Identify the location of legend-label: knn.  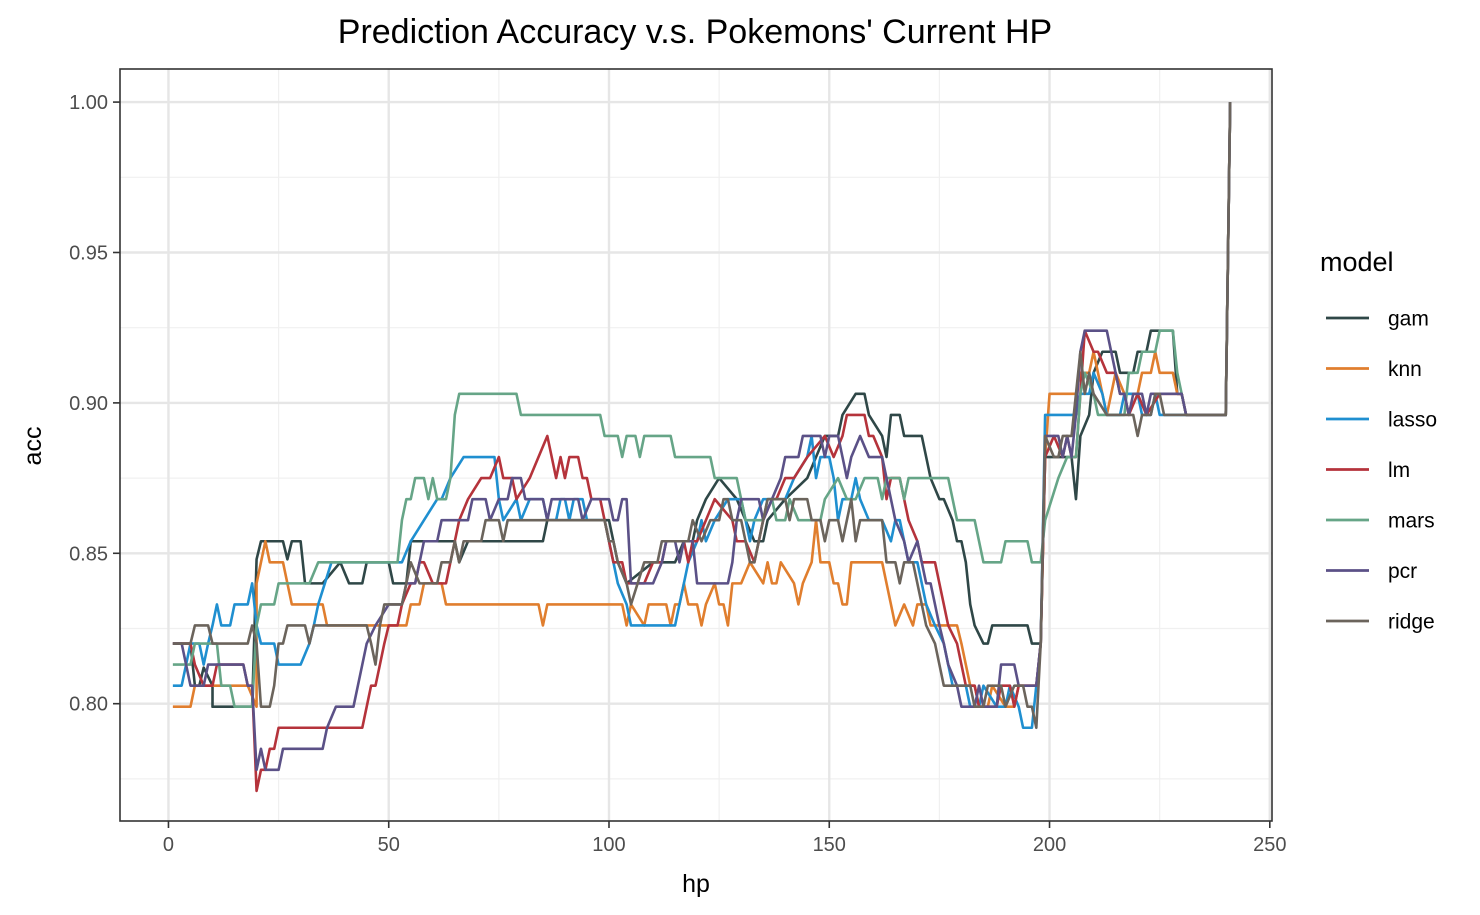
(1405, 369).